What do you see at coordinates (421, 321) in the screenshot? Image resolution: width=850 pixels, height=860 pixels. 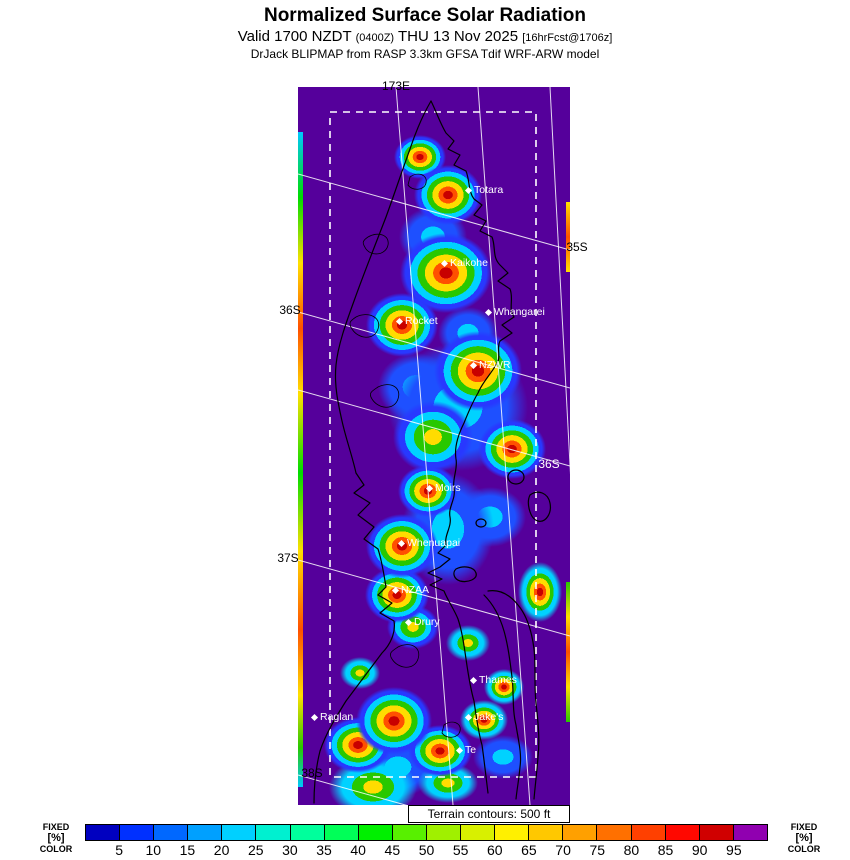 I see `place-name: Rocket` at bounding box center [421, 321].